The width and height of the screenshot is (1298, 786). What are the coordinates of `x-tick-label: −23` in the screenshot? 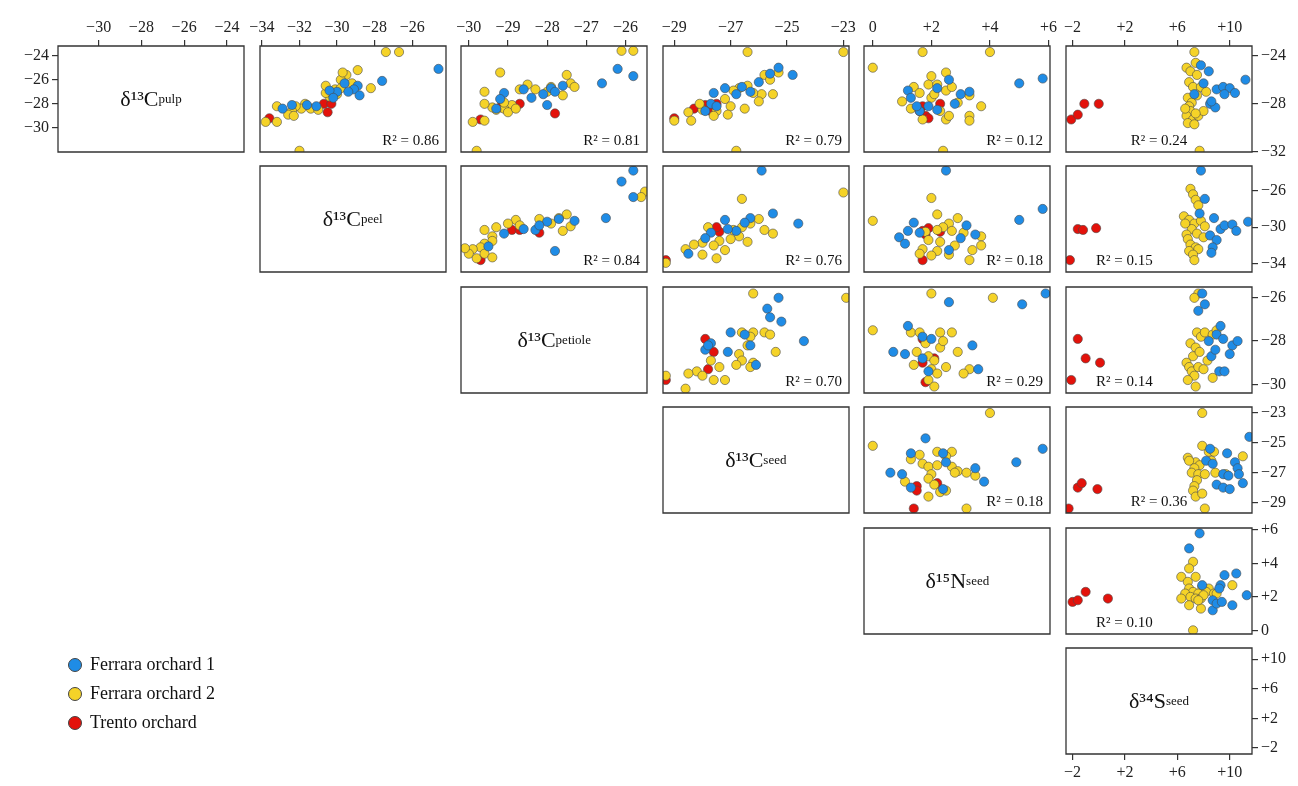 It's located at (843, 26).